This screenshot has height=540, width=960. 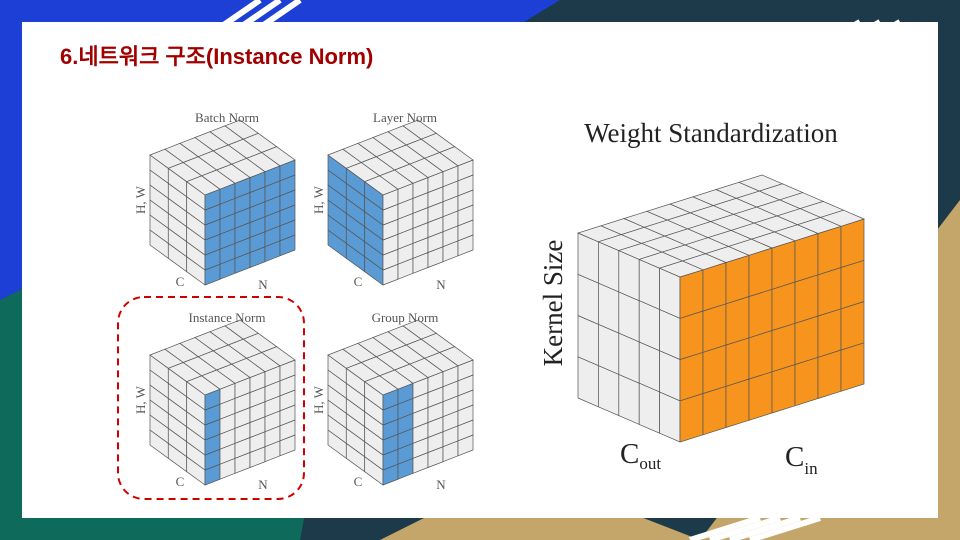 What do you see at coordinates (318, 399) in the screenshot?
I see `group-norm-axis-hw: H, W` at bounding box center [318, 399].